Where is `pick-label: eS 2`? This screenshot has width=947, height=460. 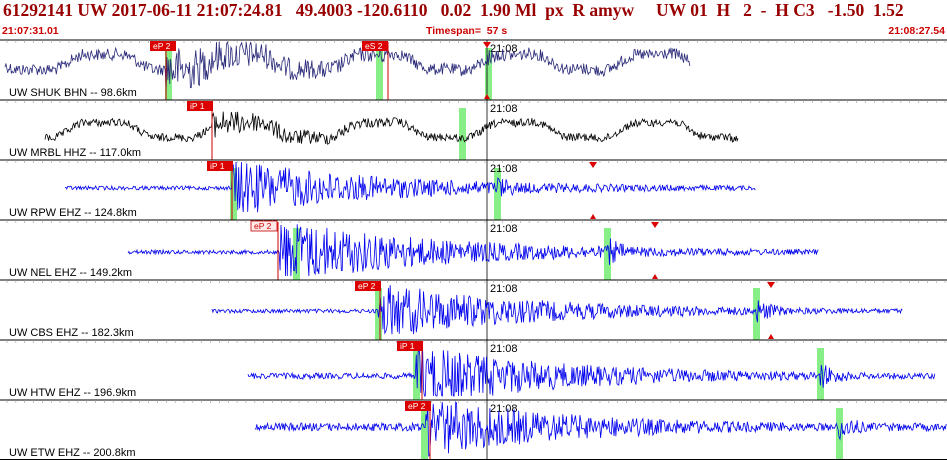
pick-label: eS 2 is located at coordinates (374, 46).